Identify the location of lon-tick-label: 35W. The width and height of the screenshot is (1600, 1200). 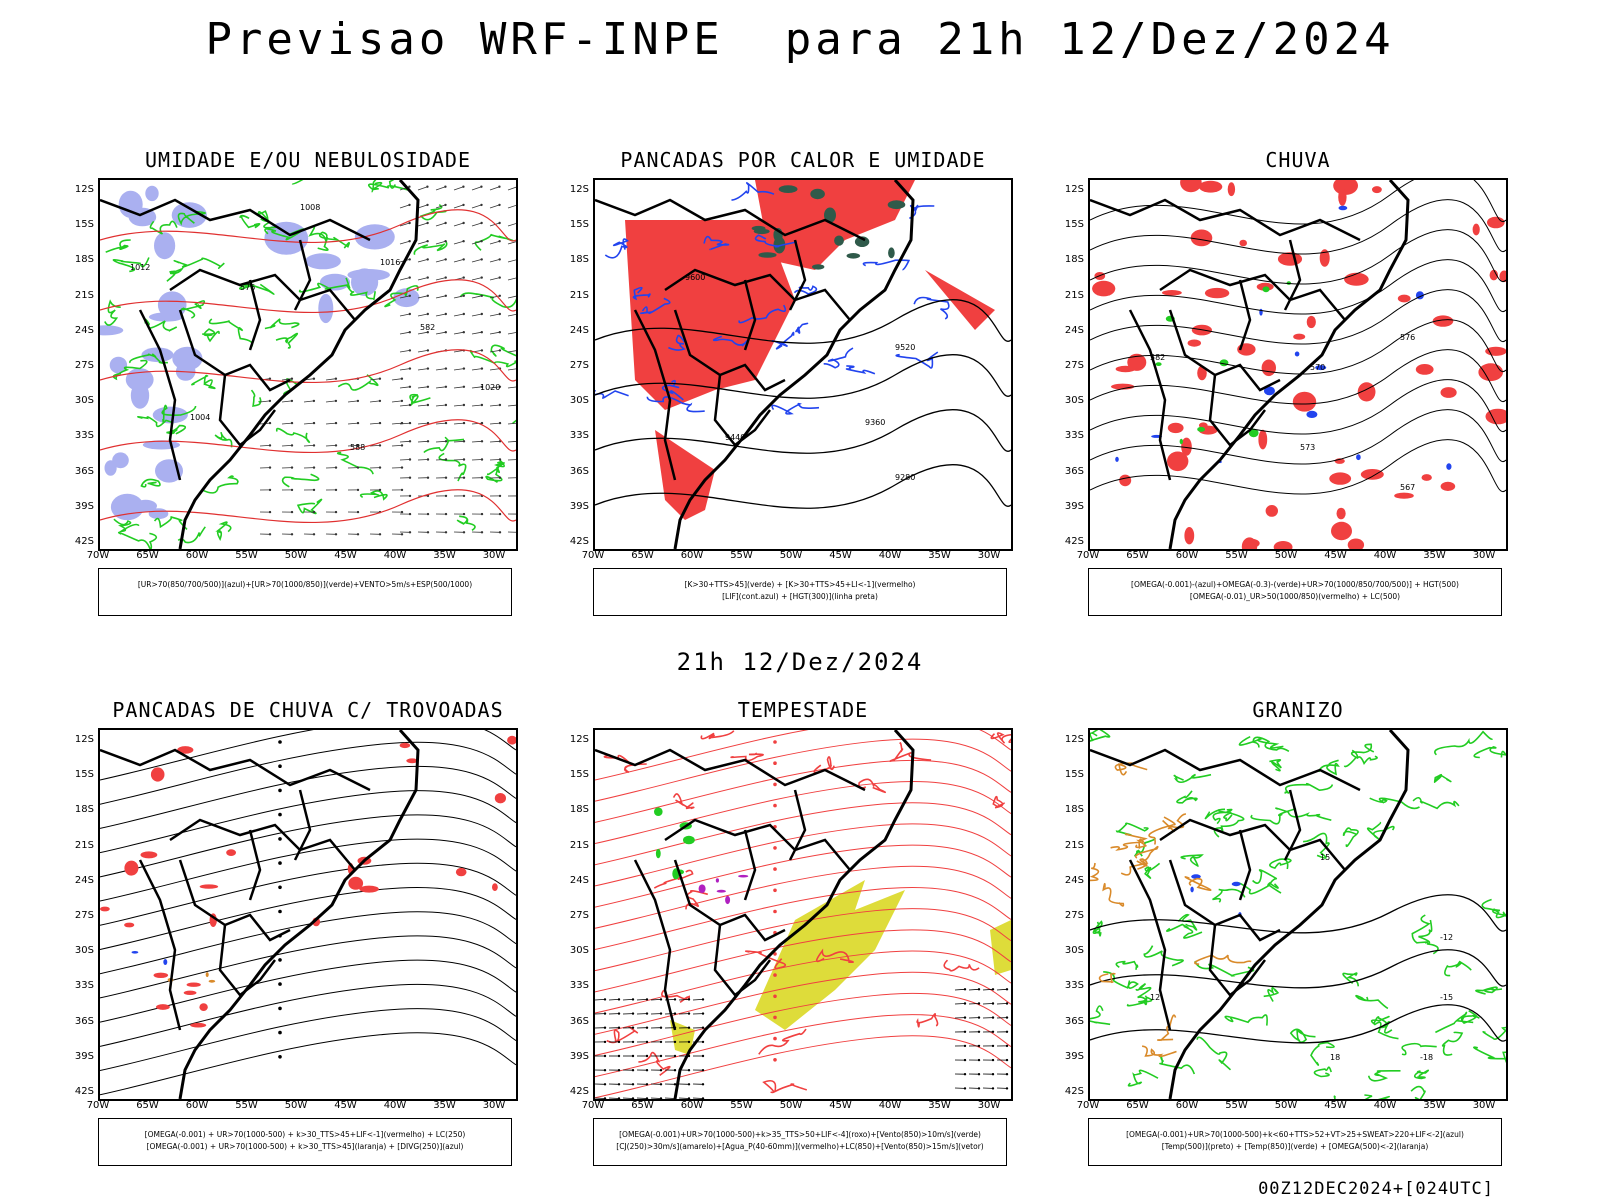
(1434, 555).